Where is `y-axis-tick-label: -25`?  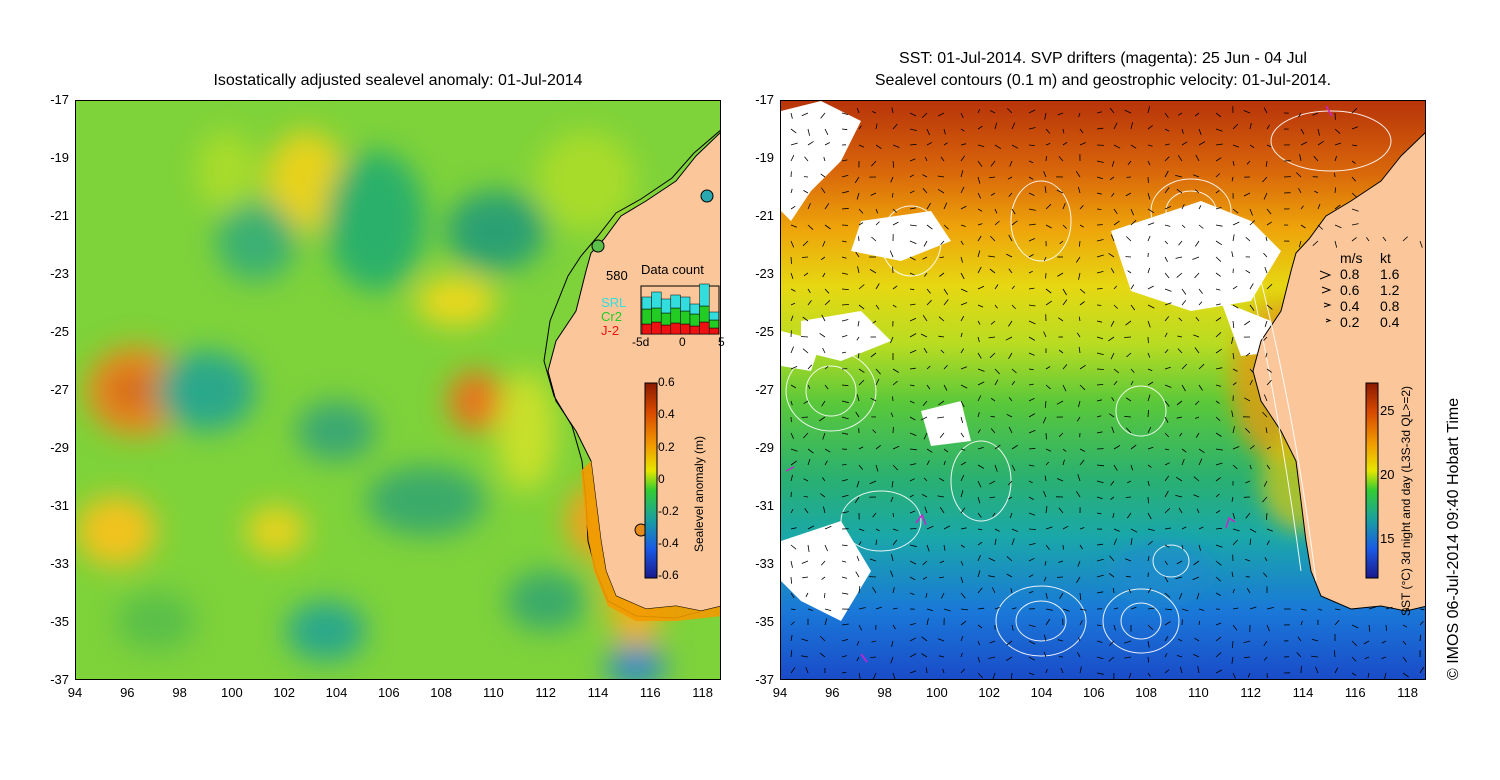 y-axis-tick-label: -25 is located at coordinates (764, 331).